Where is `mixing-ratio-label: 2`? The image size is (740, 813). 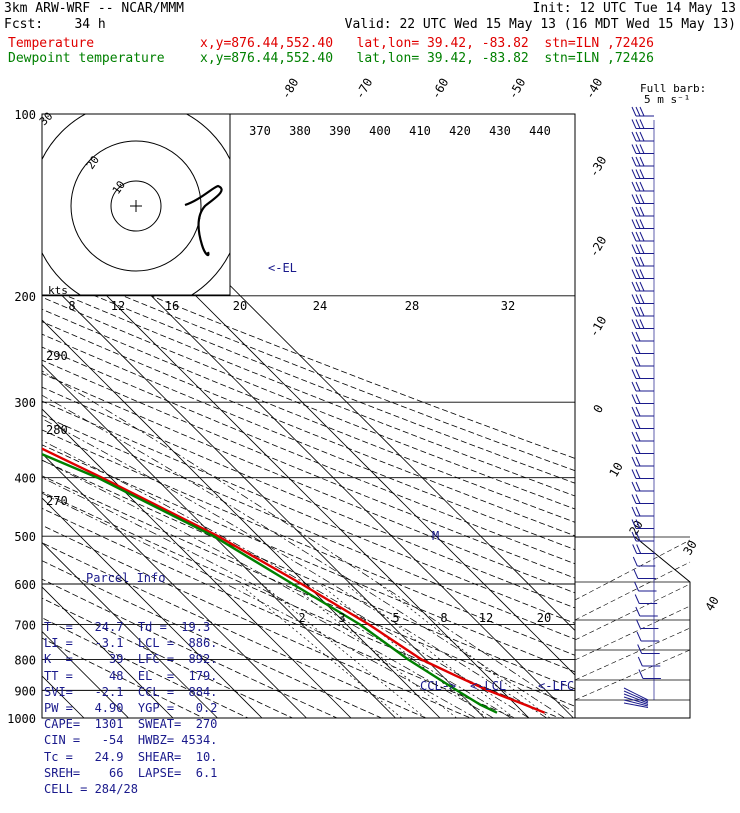 mixing-ratio-label: 2 is located at coordinates (301, 618).